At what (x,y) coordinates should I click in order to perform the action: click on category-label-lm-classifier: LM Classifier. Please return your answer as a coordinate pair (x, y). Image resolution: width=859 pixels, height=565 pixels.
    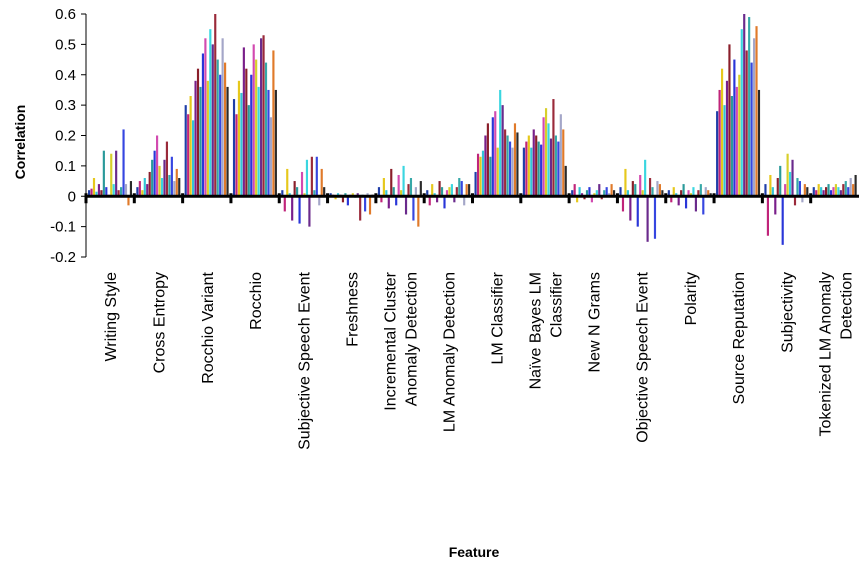
    Looking at the image, I should click on (498, 317).